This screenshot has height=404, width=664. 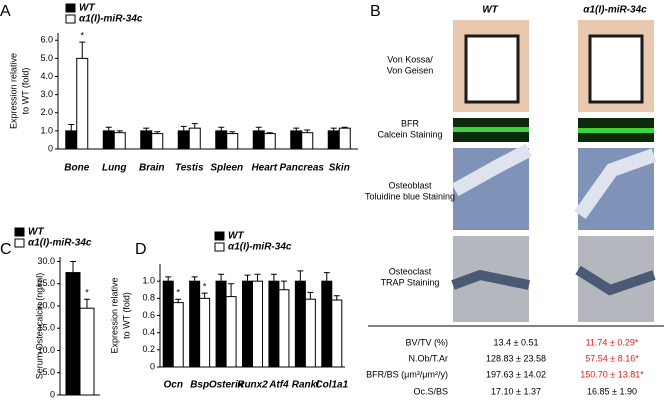 I want to click on row-label: BFR, so click(x=410, y=123).